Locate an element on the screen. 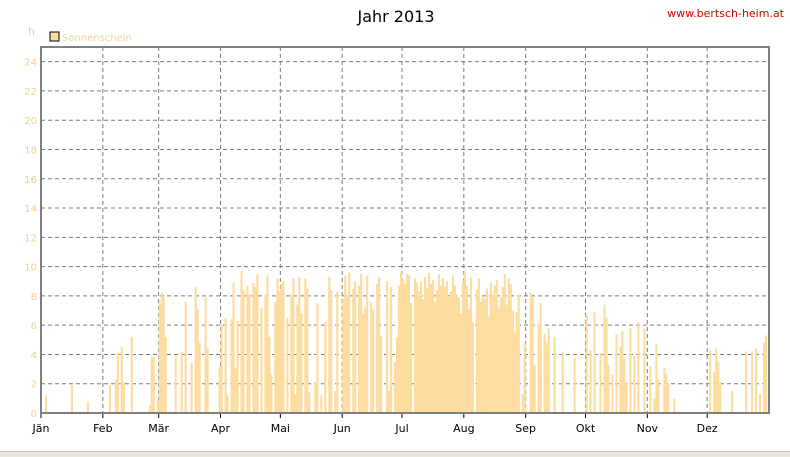 The image size is (790, 457). y-tick-label: 0 is located at coordinates (34, 414).